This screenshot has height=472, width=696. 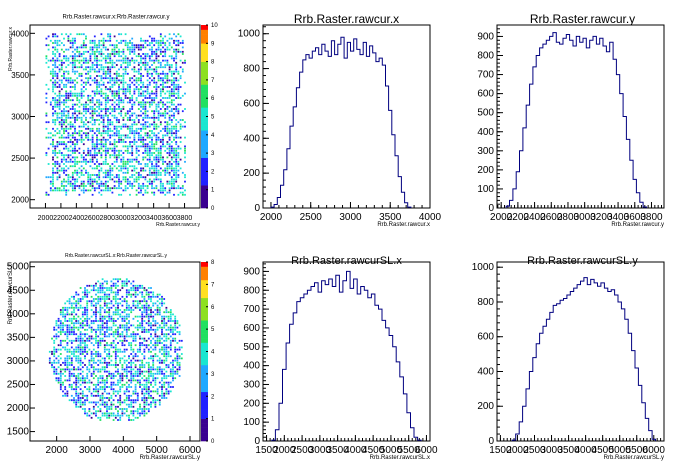 What do you see at coordinates (400, 458) in the screenshot?
I see `x-axis-label: Rrb.Raster.rawcurSL.x` at bounding box center [400, 458].